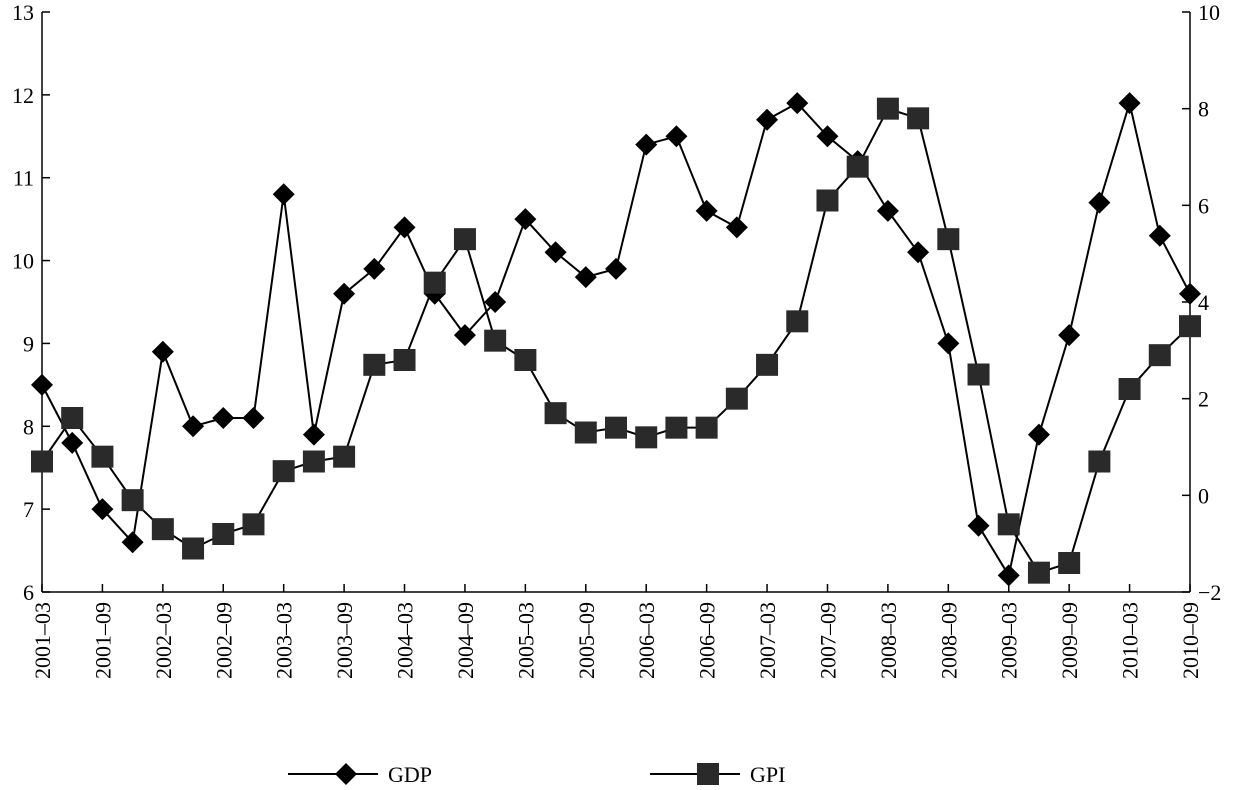 This screenshot has width=1252, height=790. Describe the element at coordinates (1203, 302) in the screenshot. I see `right-y-tick-label: 4` at that location.